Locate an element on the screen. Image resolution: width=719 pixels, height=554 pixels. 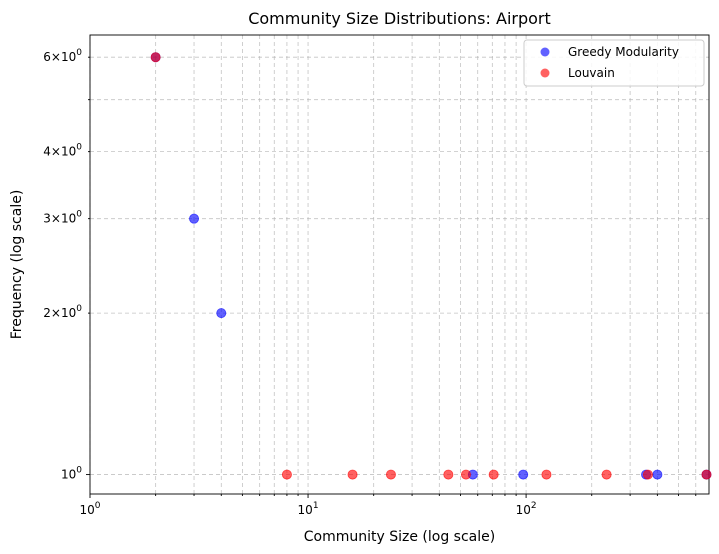
y-tick-label: 2×100 is located at coordinates (62, 312).